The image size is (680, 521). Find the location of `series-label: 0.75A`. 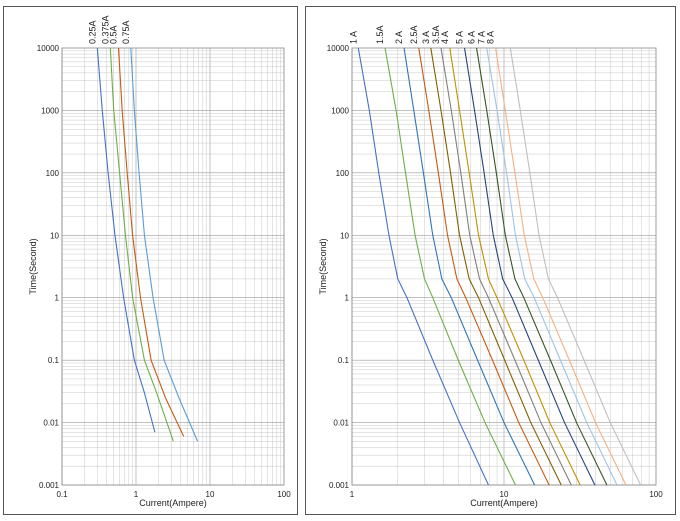

series-label: 0.75A is located at coordinates (126, 32).